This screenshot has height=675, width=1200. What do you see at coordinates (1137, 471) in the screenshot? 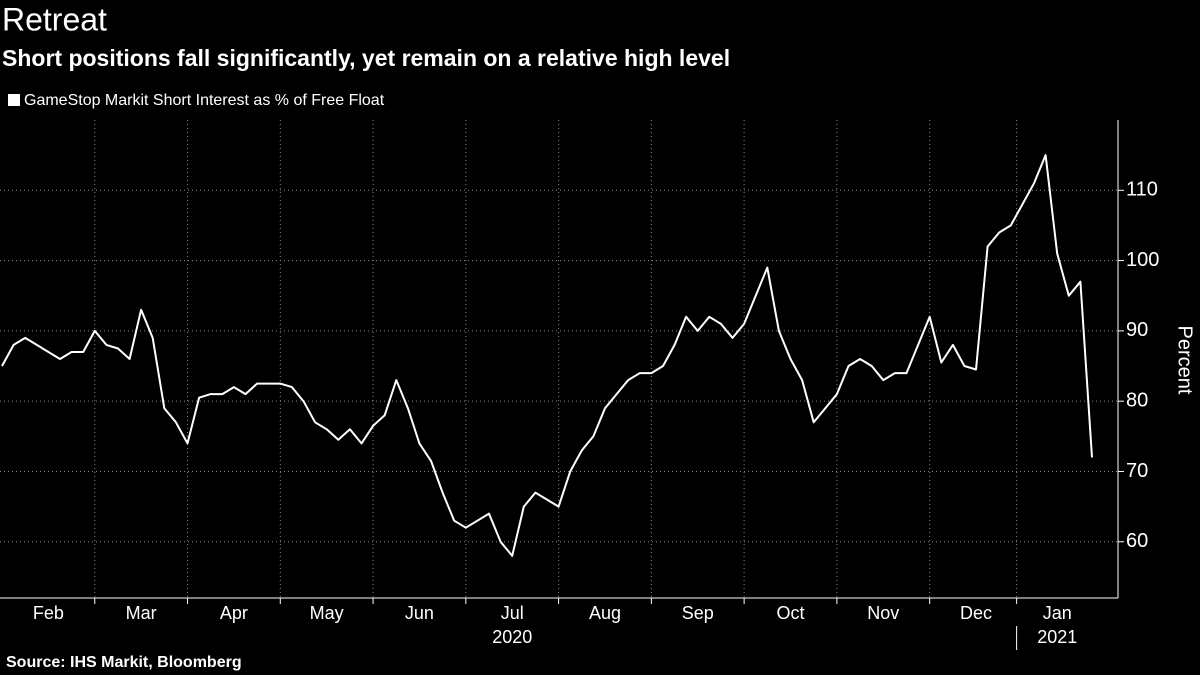
I see `y-tick-label: 70` at bounding box center [1137, 471].